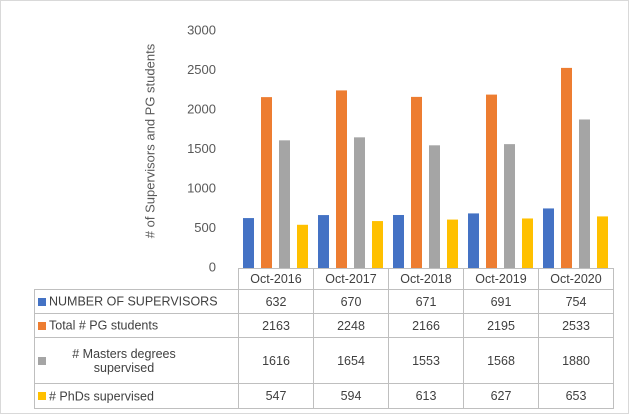  Describe the element at coordinates (212, 266) in the screenshot. I see `y-tick-label: 0` at that location.